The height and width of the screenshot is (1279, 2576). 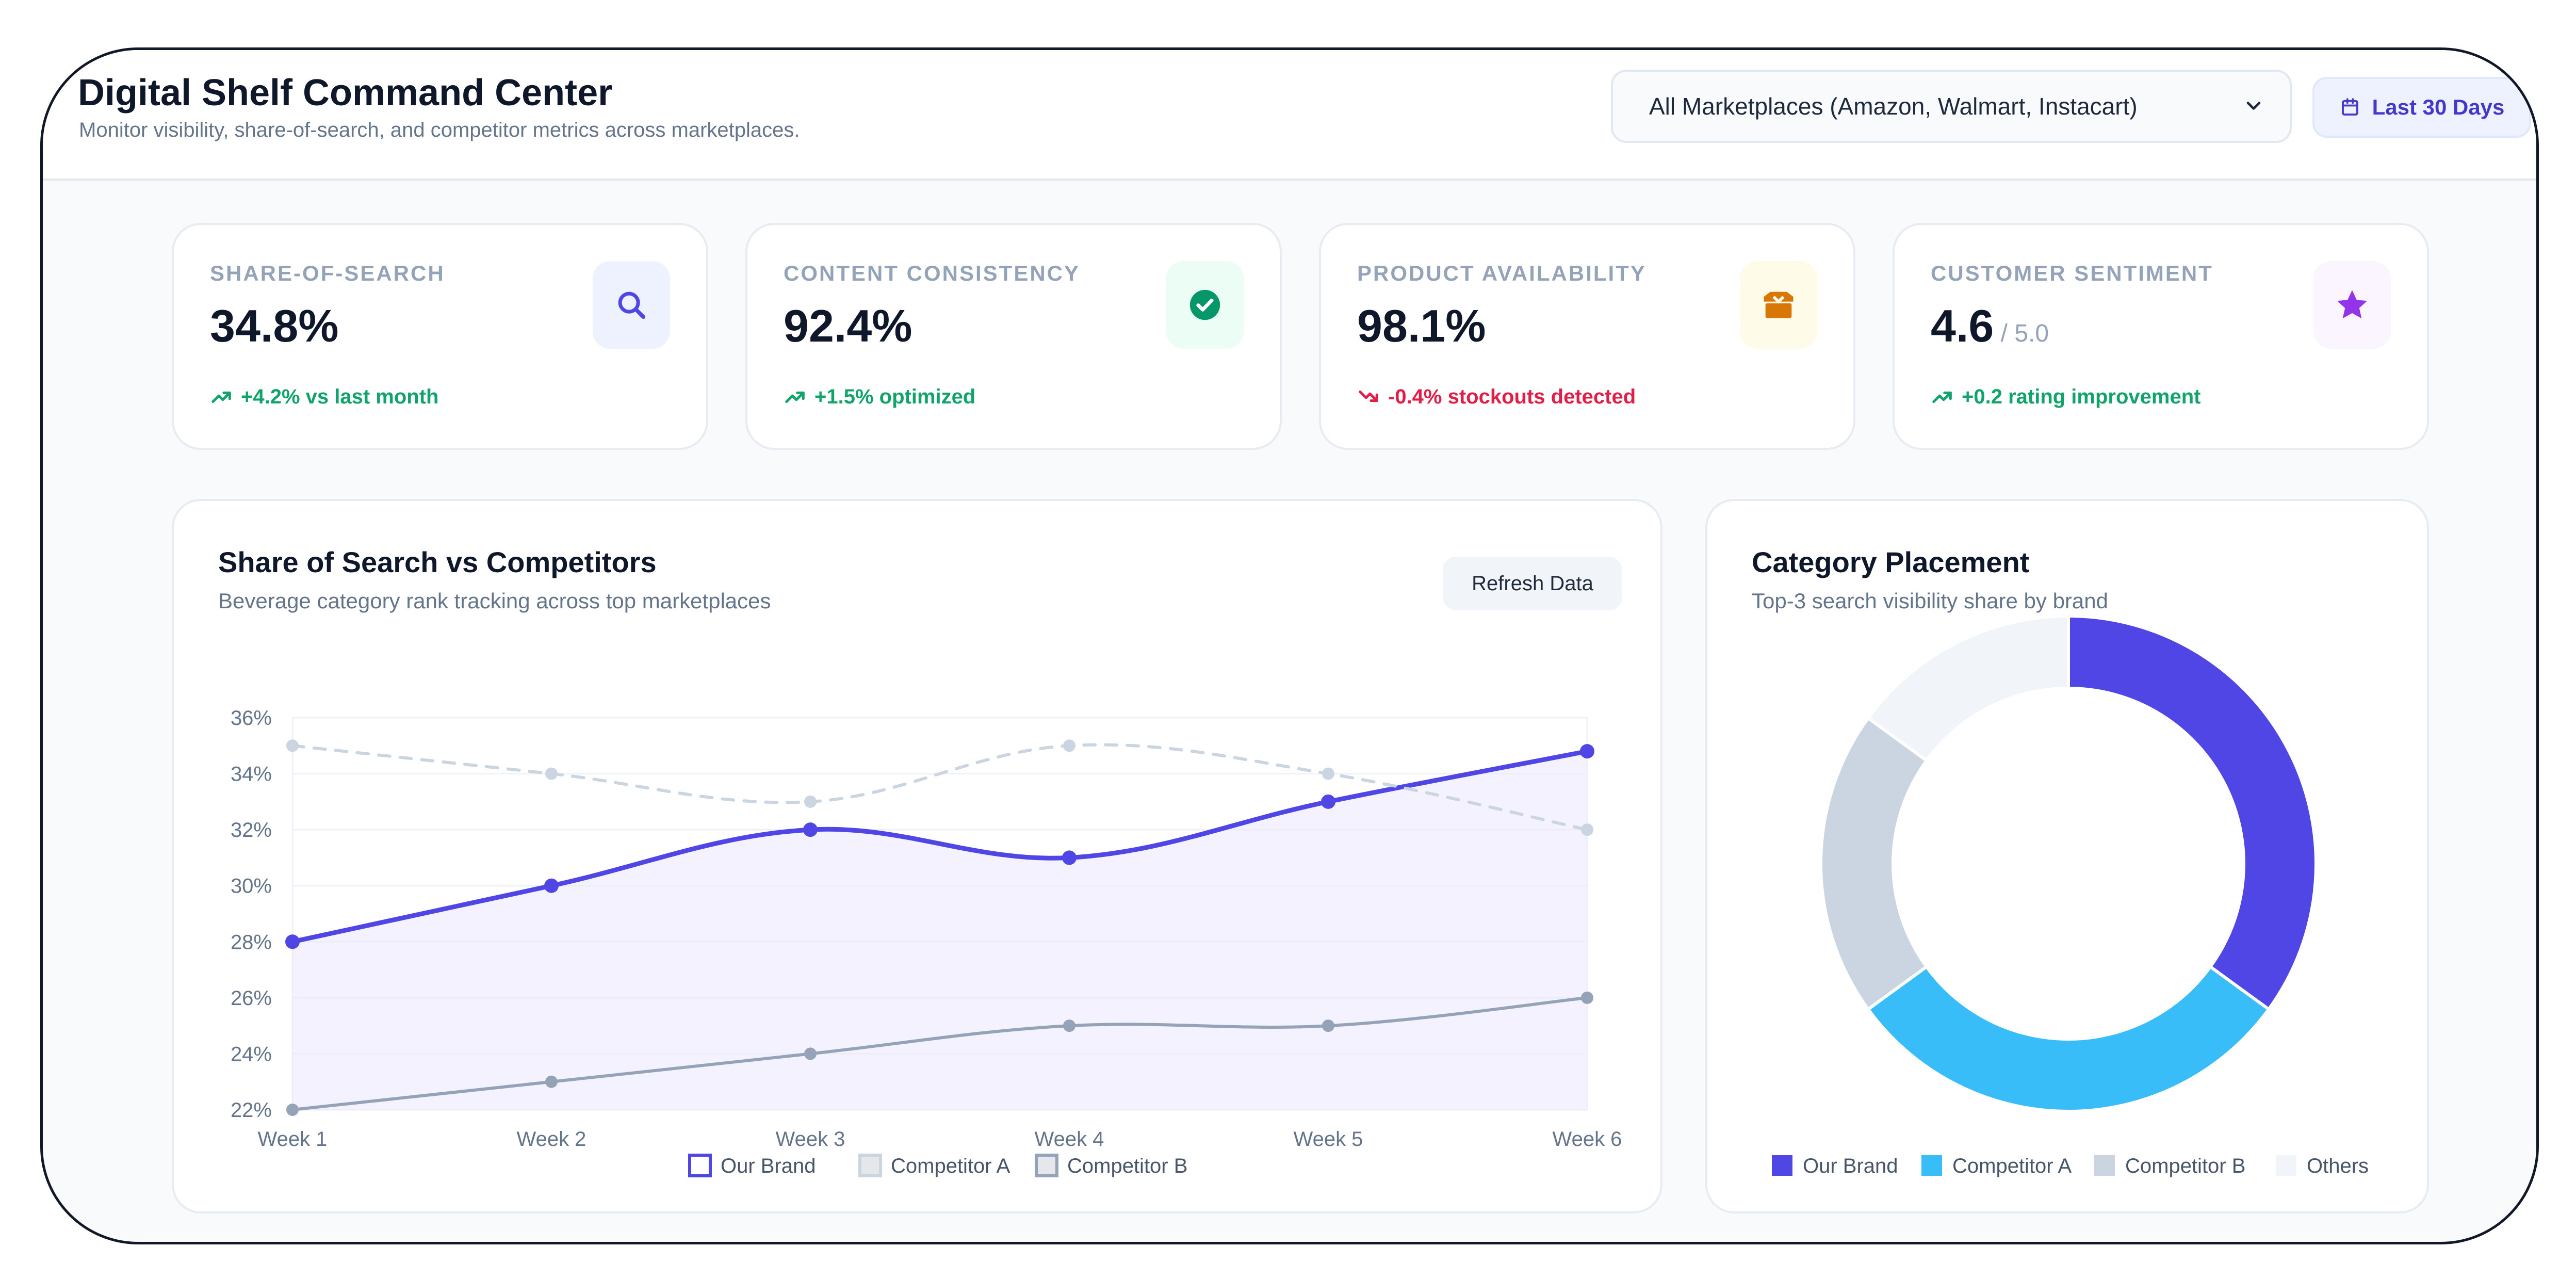 What do you see at coordinates (345, 93) in the screenshot?
I see `page-title: Digital Shelf Command Center` at bounding box center [345, 93].